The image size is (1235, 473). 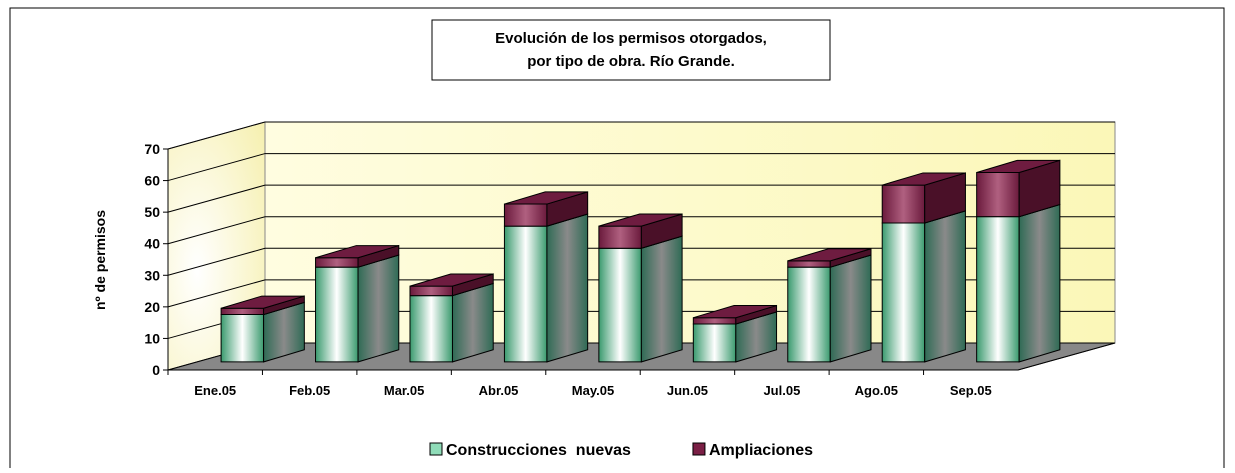 What do you see at coordinates (971, 390) in the screenshot?
I see `x-tick-label: Sep.05` at bounding box center [971, 390].